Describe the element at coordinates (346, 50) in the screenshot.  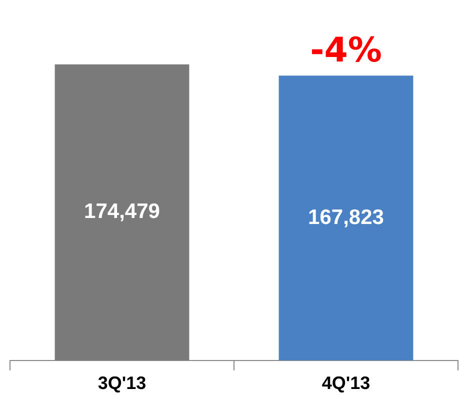
I see `annotation: -4%` at that location.